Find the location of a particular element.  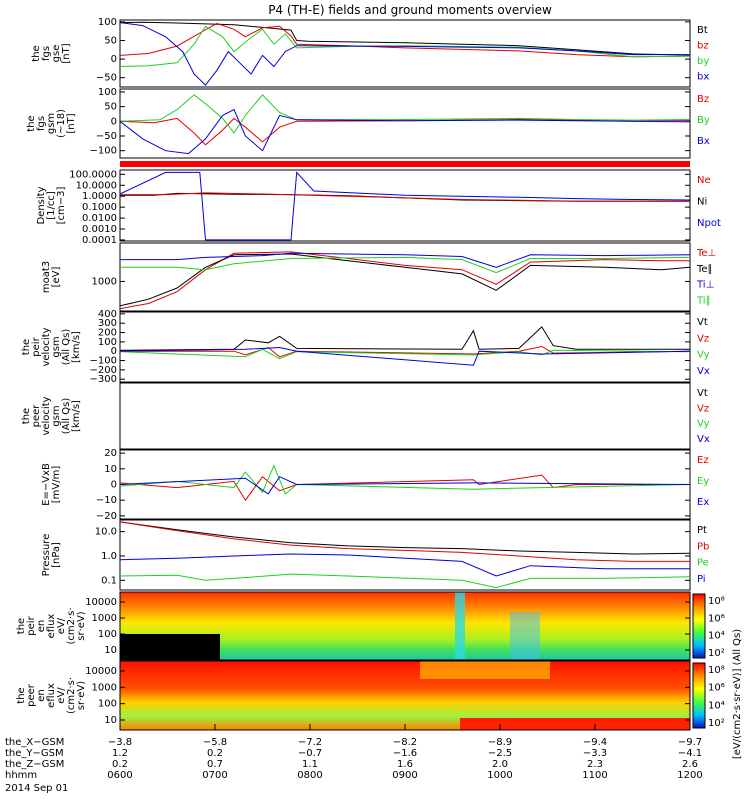

y-axis-label-line: peir is located at coordinates (31, 625).